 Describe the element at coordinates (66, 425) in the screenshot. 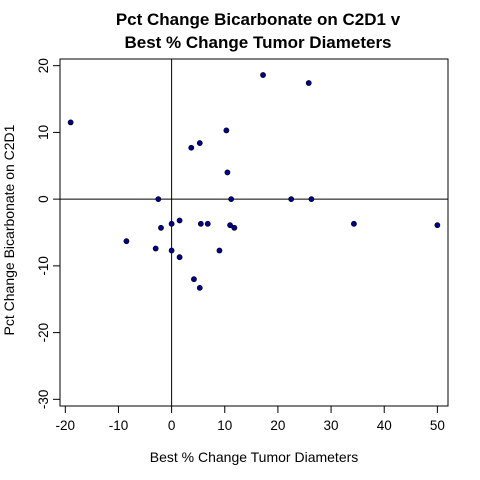

I see `x-tick-label: -20` at that location.